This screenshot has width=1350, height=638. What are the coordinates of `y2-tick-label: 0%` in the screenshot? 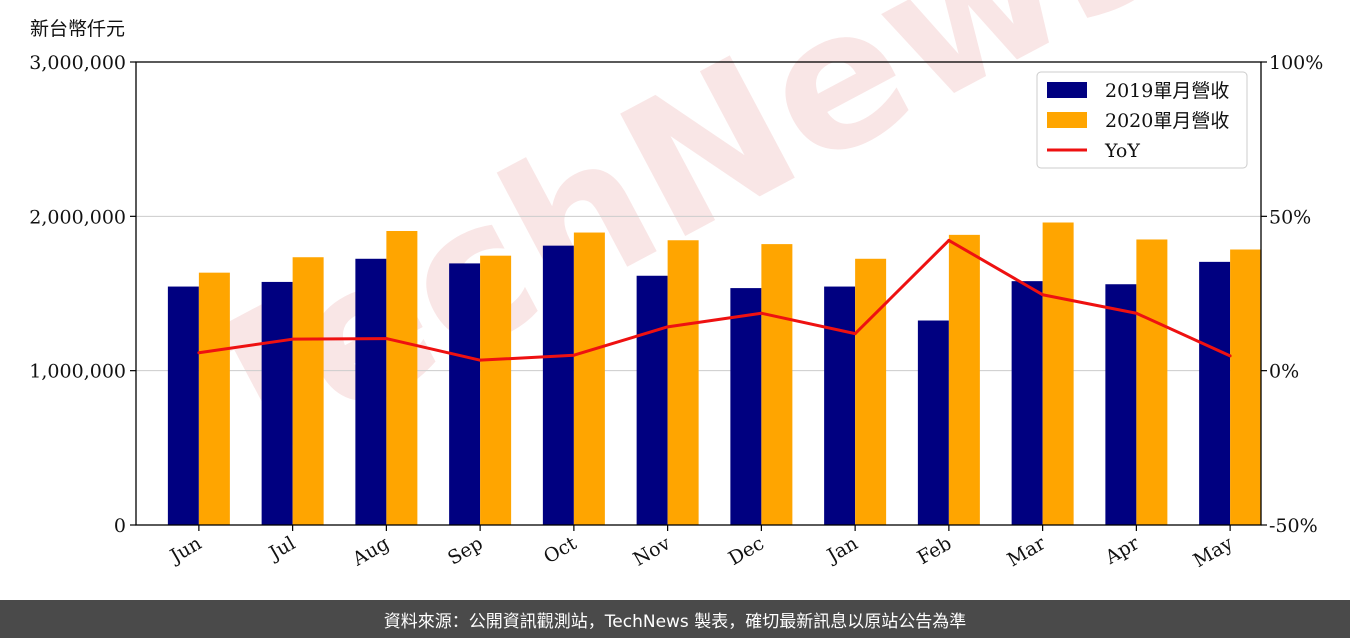 It's located at (1284, 372).